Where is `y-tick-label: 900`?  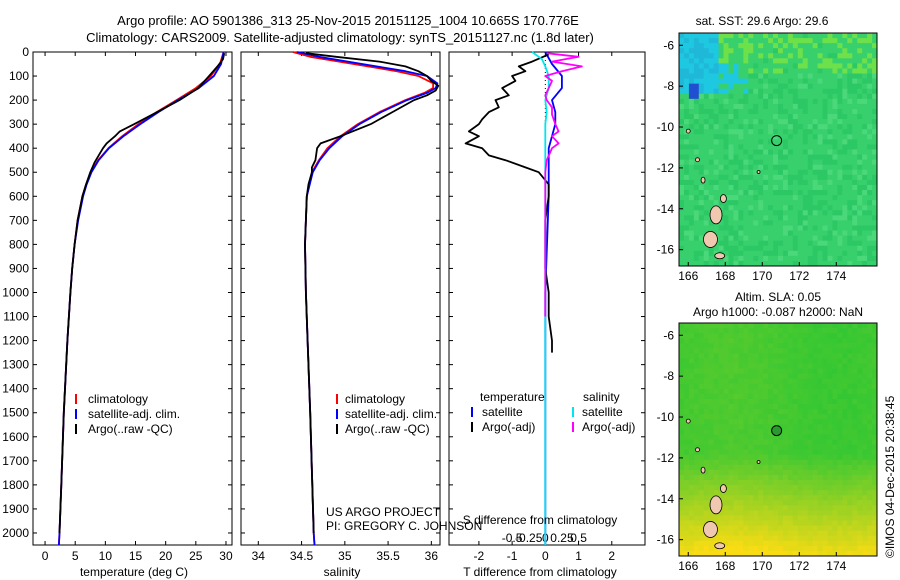
y-tick-label: 900 is located at coordinates (19, 268).